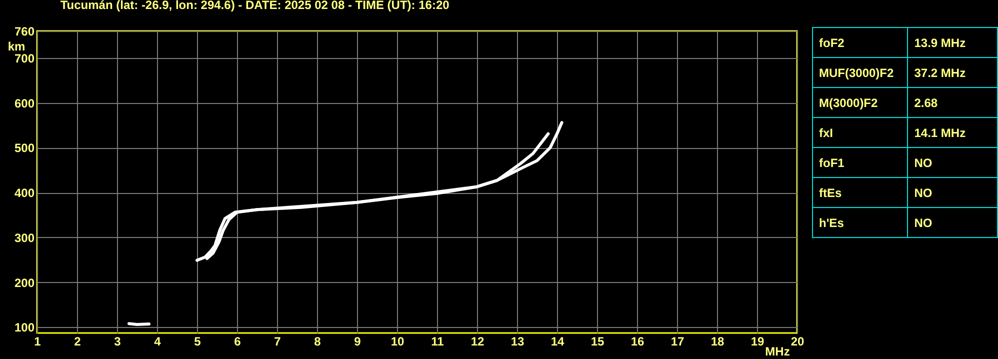 Image resolution: width=998 pixels, height=359 pixels. I want to click on y-tick-label: 600, so click(24, 103).